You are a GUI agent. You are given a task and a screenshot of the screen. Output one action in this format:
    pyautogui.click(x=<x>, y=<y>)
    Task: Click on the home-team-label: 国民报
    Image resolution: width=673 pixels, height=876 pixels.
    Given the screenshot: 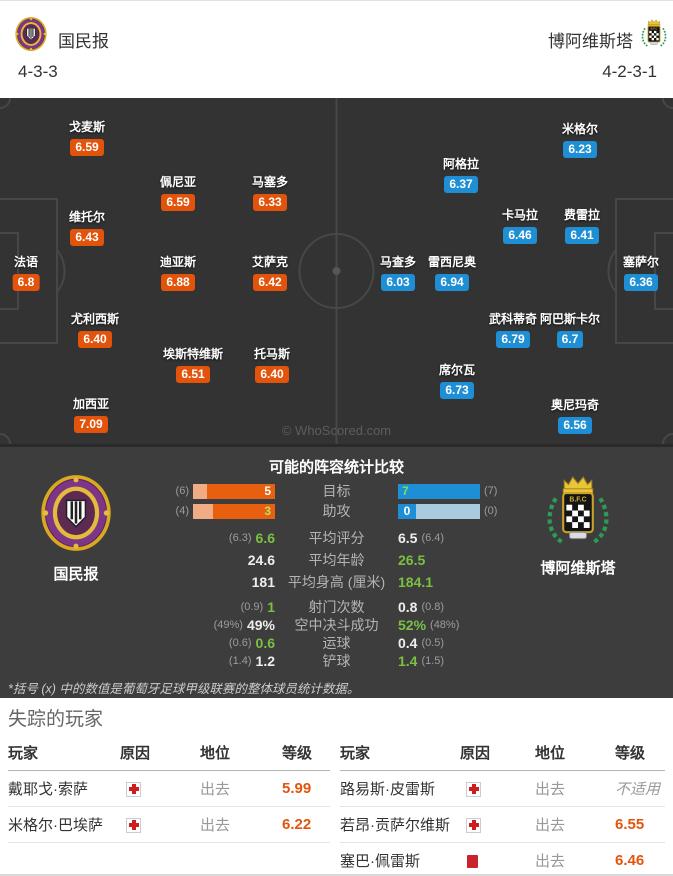 What is the action you would take?
    pyautogui.click(x=76, y=573)
    